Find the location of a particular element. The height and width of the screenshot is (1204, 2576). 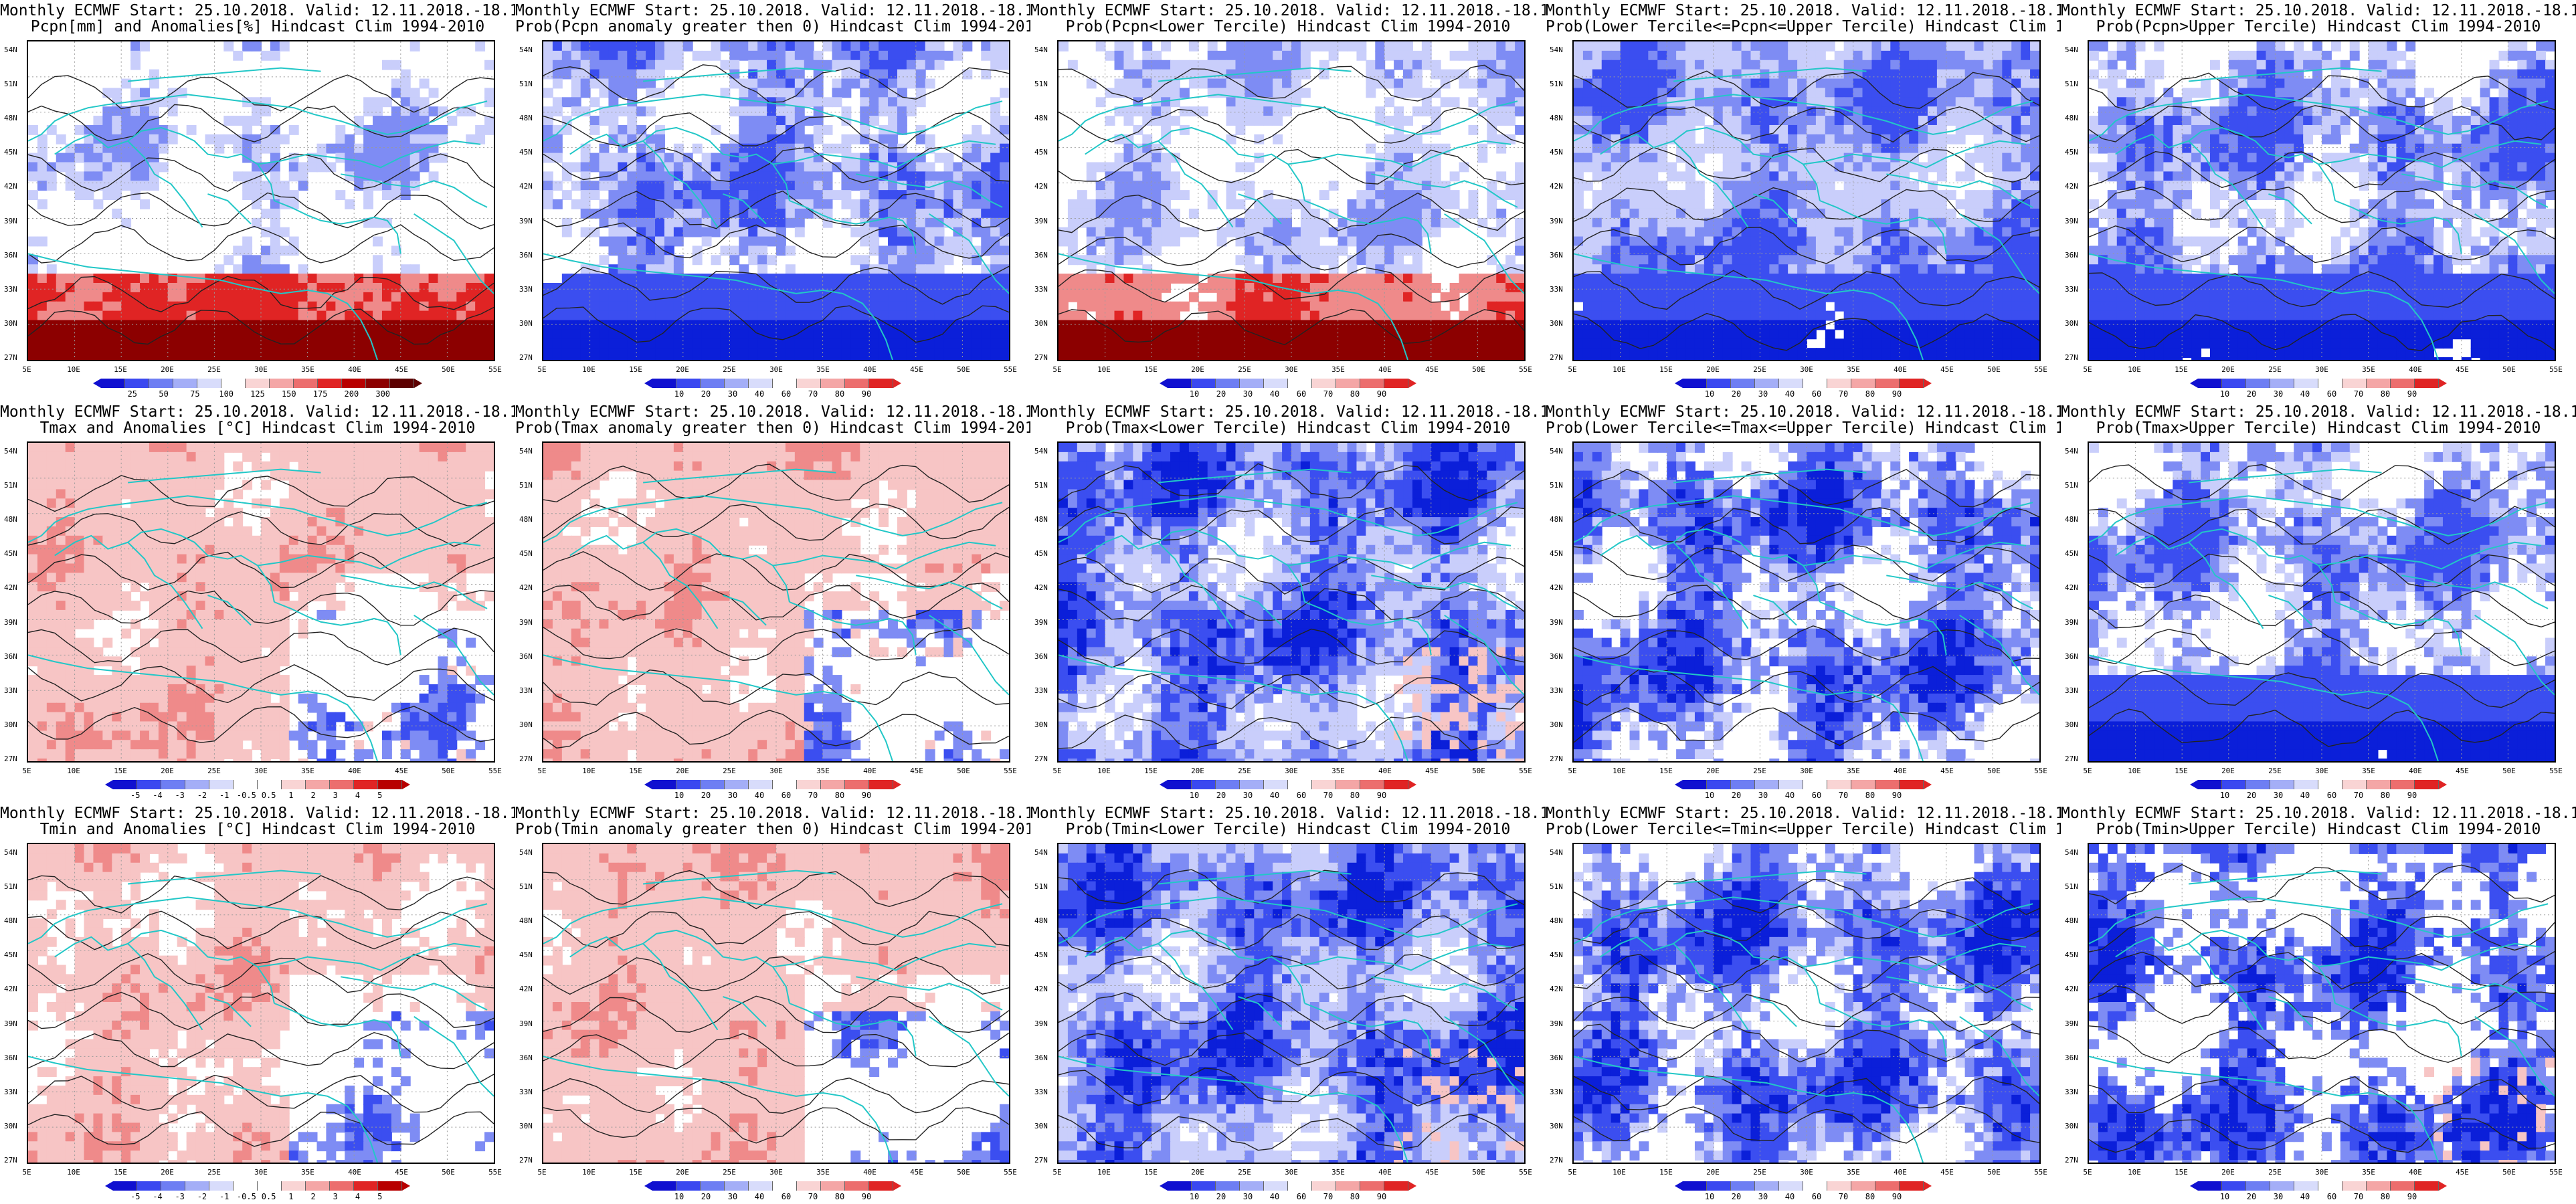

colorbar-tick-label: 1 is located at coordinates (290, 1196).